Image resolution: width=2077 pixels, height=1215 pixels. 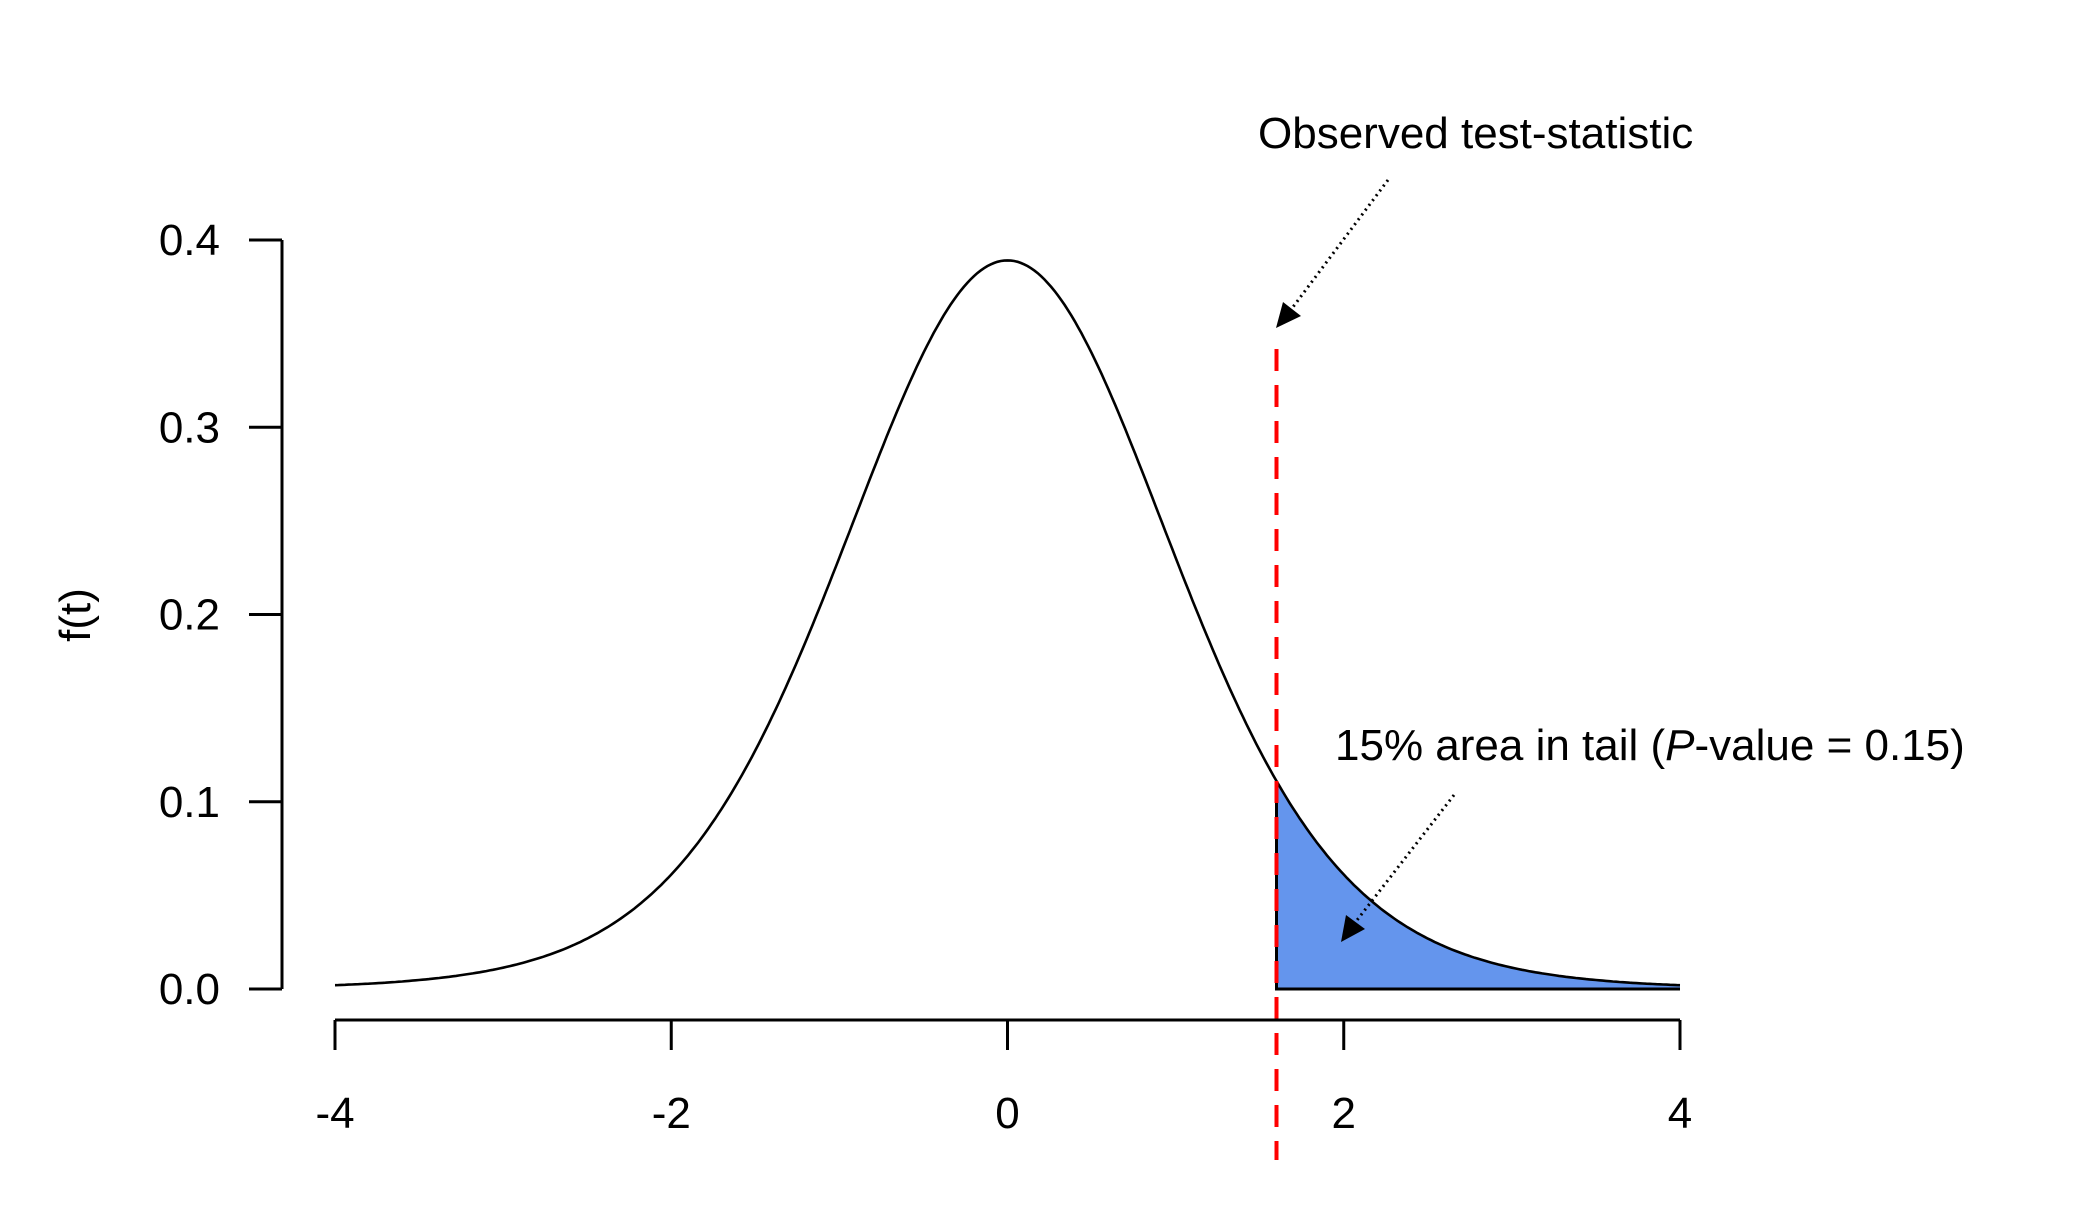 What do you see at coordinates (189, 802) in the screenshot?
I see `y-tick-label: 0.1` at bounding box center [189, 802].